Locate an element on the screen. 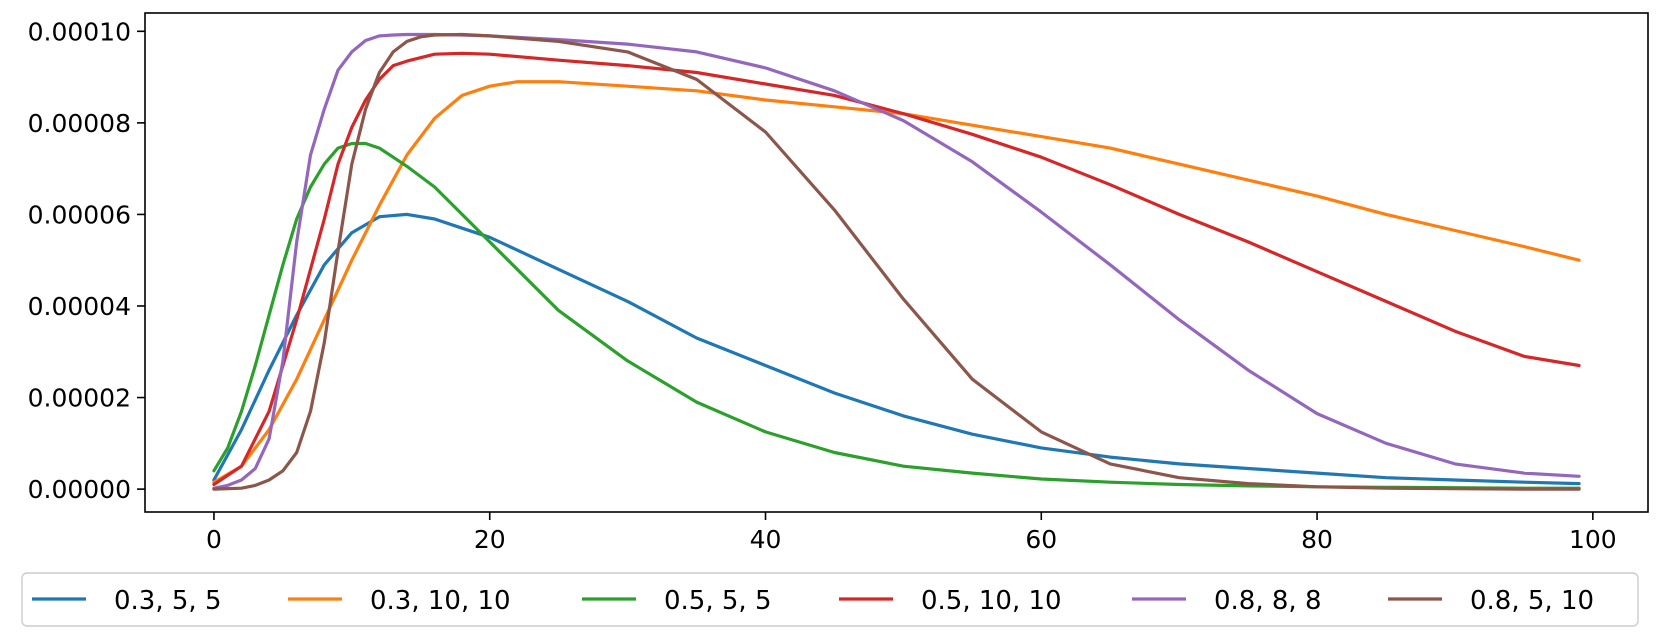  legend-item: 0.3, 10, 10 is located at coordinates (399, 601).